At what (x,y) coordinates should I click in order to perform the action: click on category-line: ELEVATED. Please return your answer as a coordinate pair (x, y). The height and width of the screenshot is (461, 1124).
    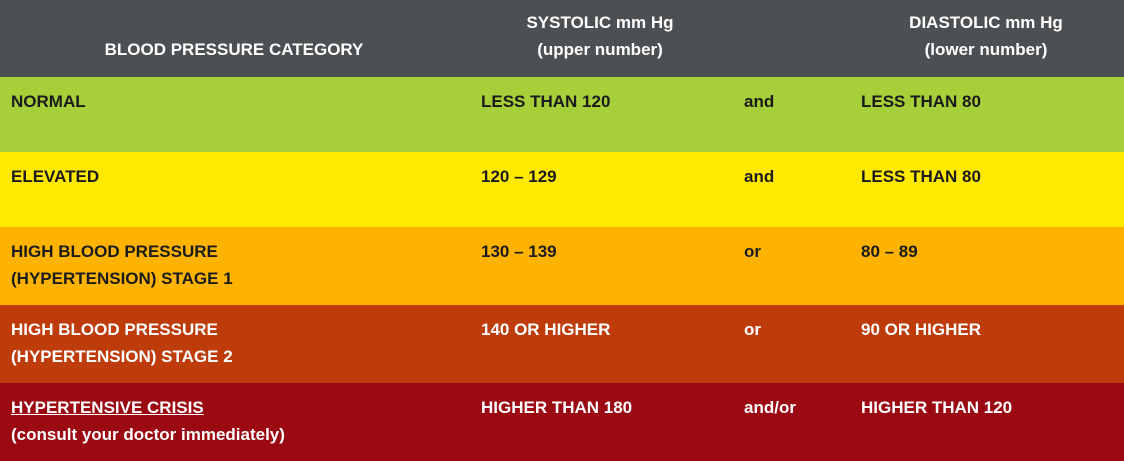
    Looking at the image, I should click on (55, 176).